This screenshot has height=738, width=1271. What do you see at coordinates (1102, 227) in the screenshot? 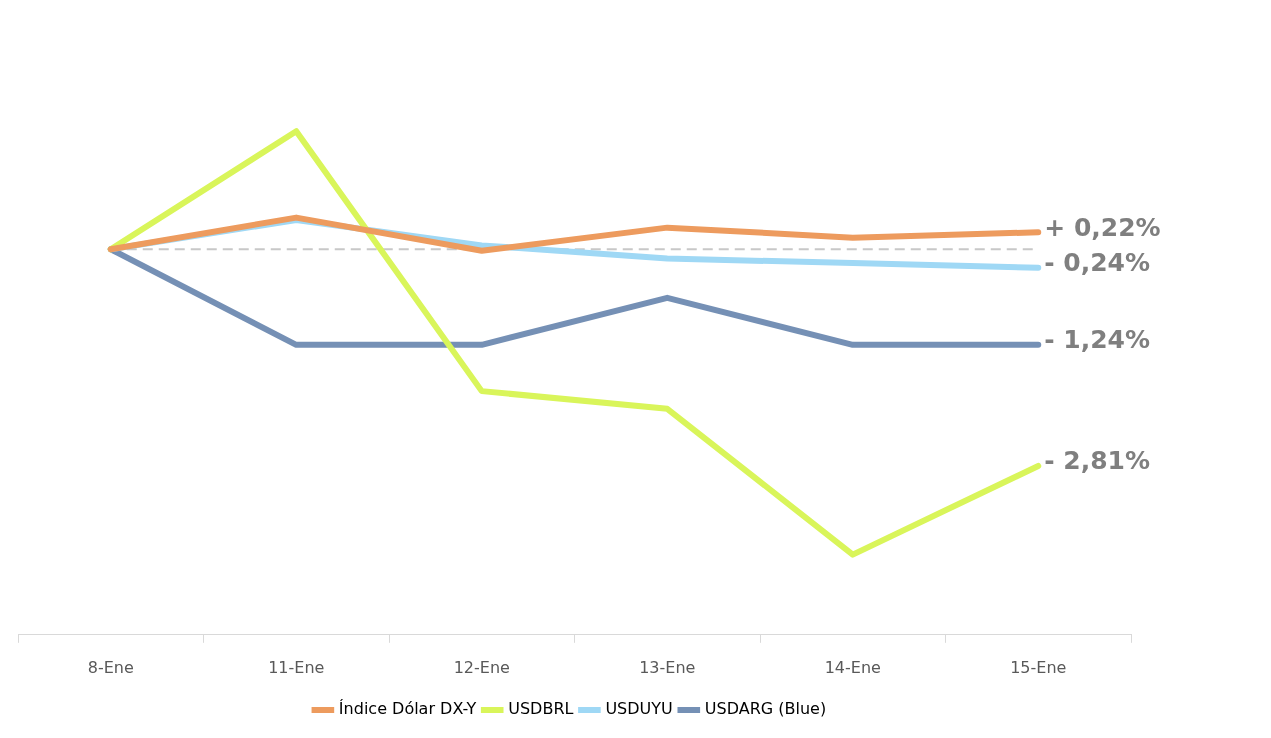
I see `data-label: + 0,22%` at bounding box center [1102, 227].